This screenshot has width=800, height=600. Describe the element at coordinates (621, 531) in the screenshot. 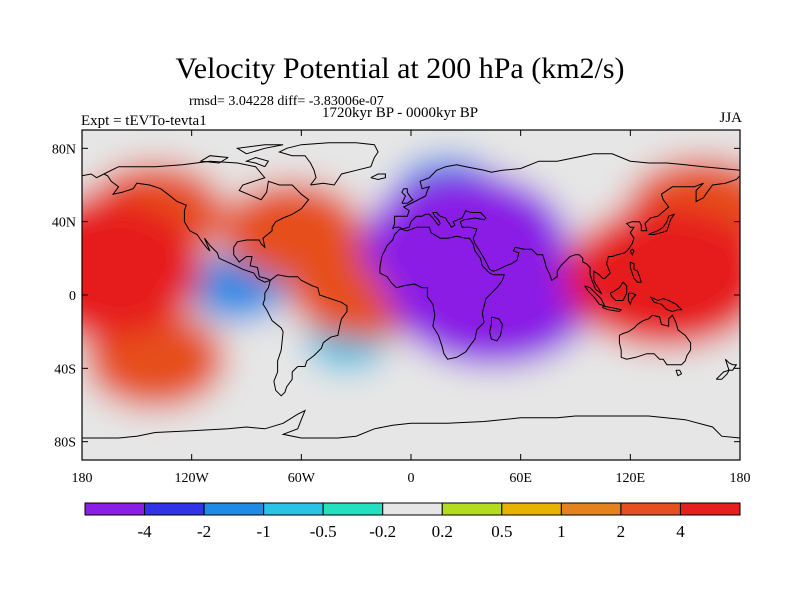

I see `colorbar-label: 2` at that location.